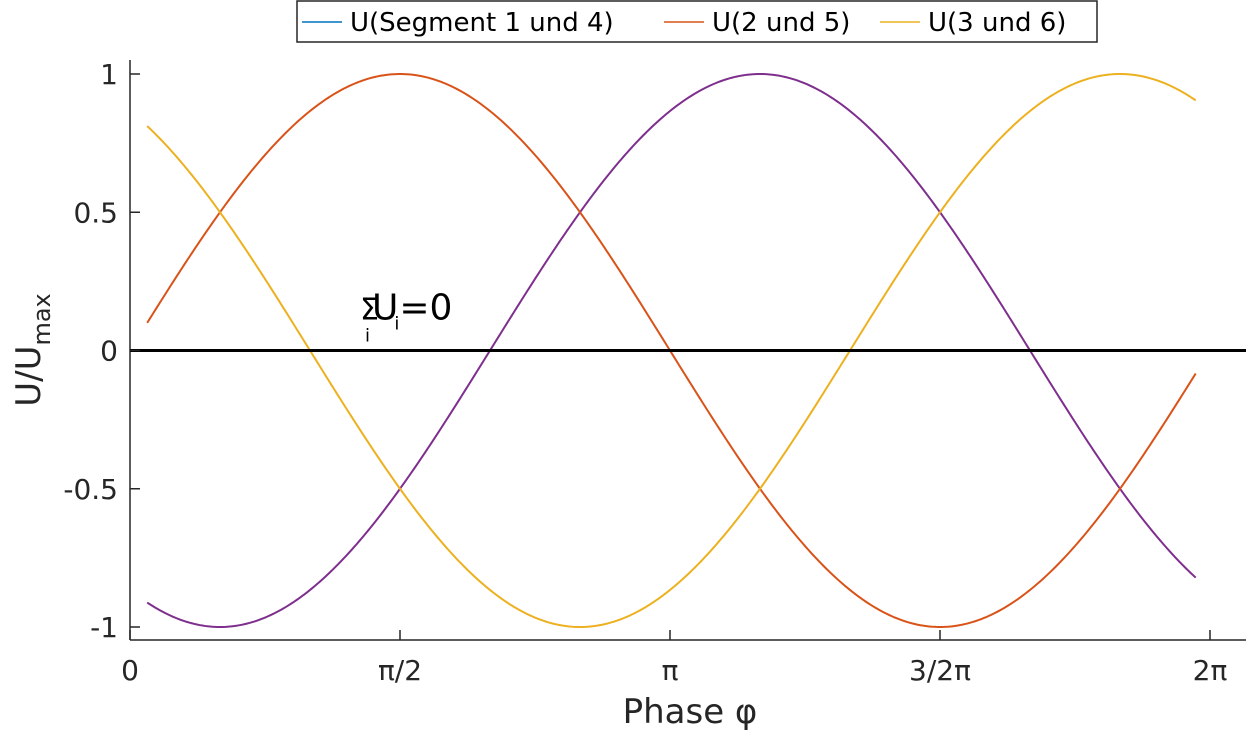  What do you see at coordinates (940, 670) in the screenshot?
I see `x-tick-label-3: 3/2π` at bounding box center [940, 670].